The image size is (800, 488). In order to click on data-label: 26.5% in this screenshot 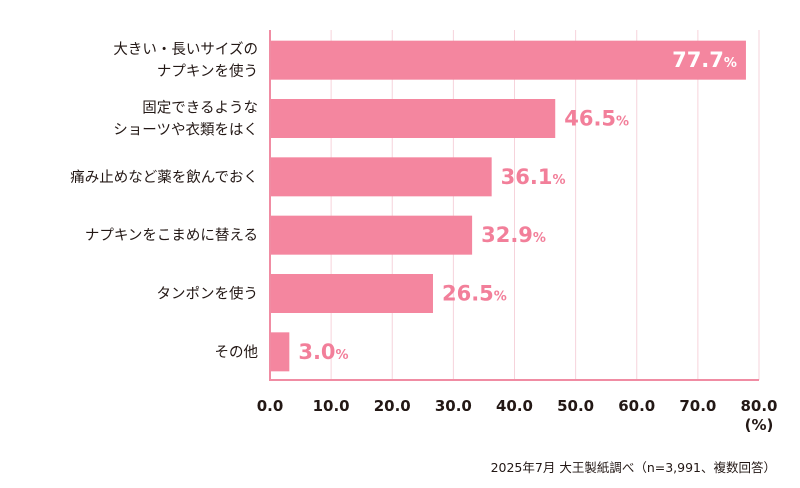, I will do `click(474, 294)`.